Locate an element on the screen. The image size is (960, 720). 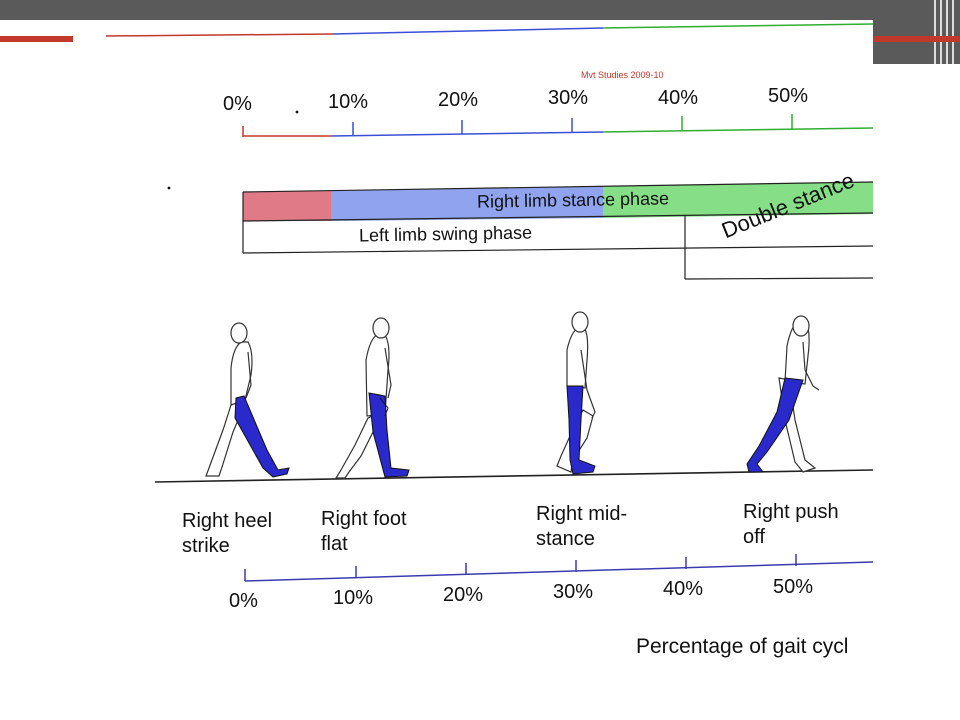
decorative-stripes is located at coordinates (945, 32).